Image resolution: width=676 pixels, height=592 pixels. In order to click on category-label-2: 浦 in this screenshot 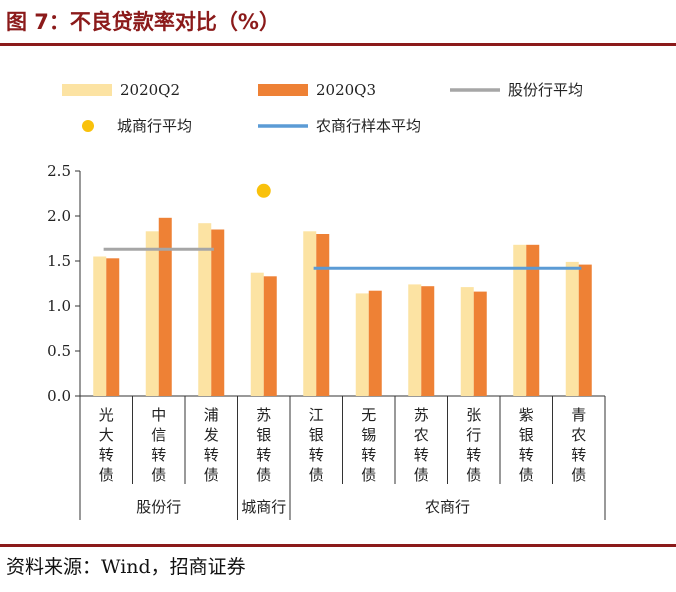, I will do `click(211, 415)`.